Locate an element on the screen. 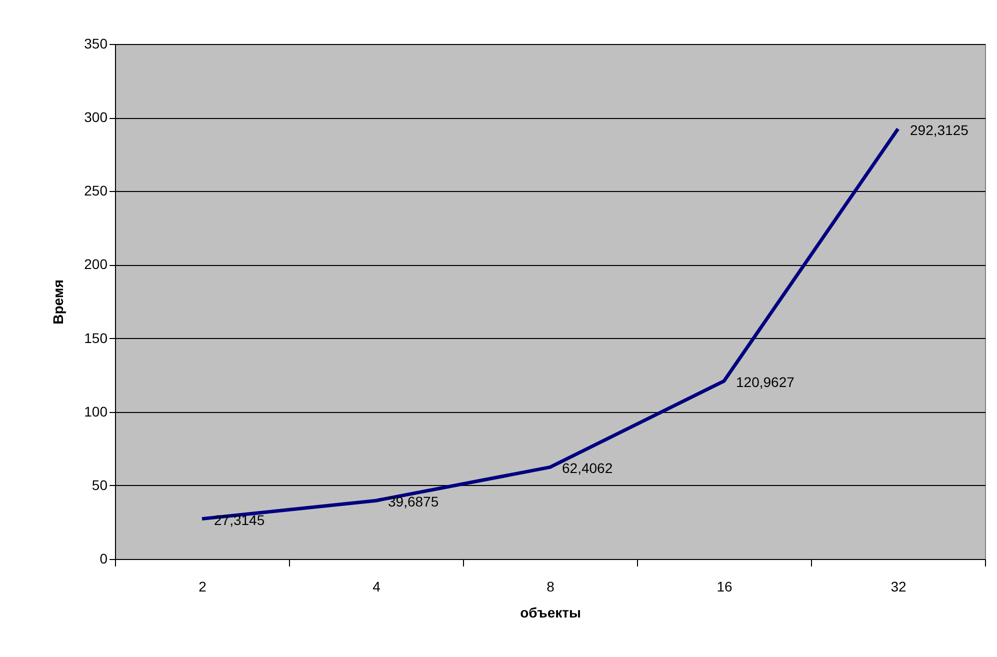  y-axis-title: Время is located at coordinates (58, 302).